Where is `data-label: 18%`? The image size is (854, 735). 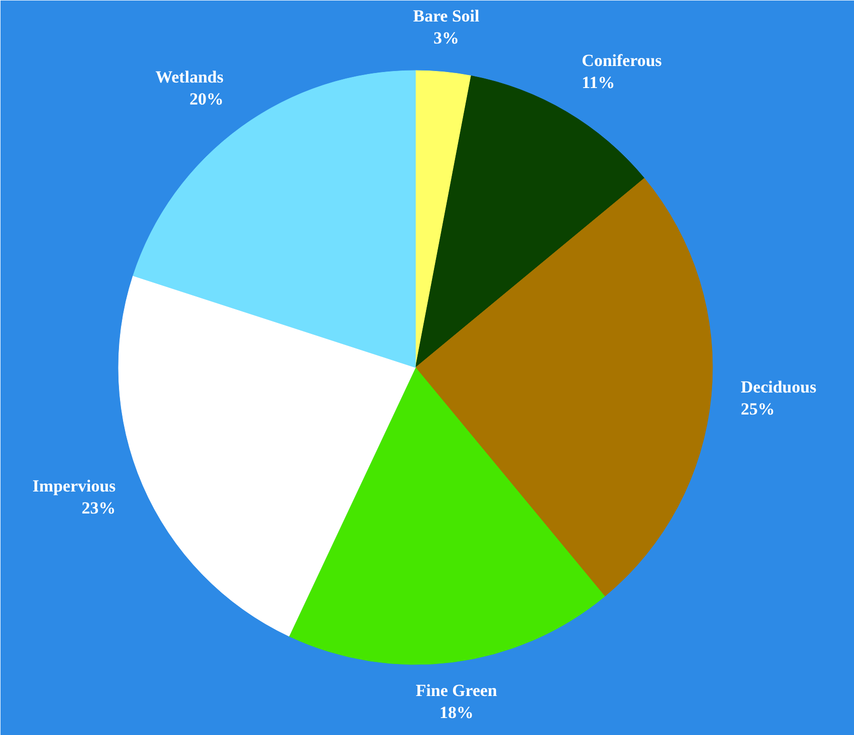 data-label: 18% is located at coordinates (456, 712).